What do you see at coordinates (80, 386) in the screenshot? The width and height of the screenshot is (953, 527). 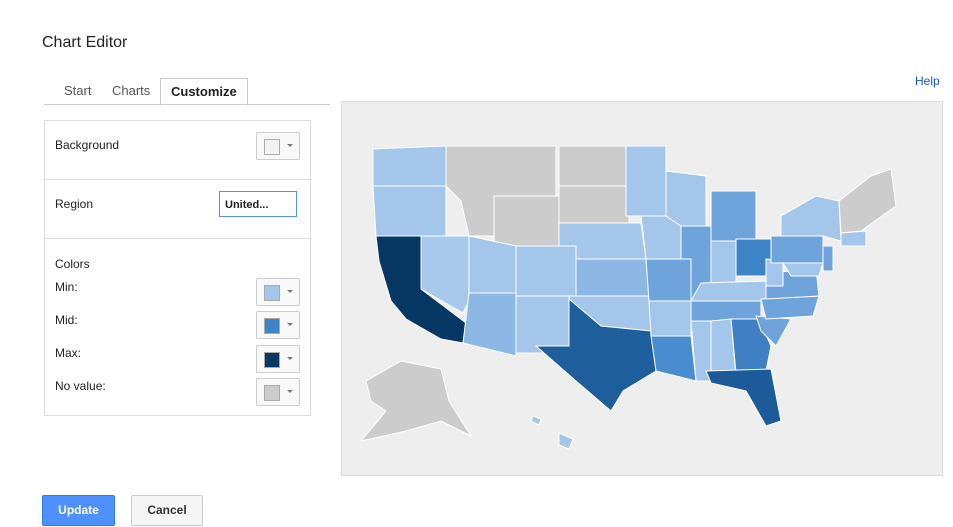 I see `label: No value:` at bounding box center [80, 386].